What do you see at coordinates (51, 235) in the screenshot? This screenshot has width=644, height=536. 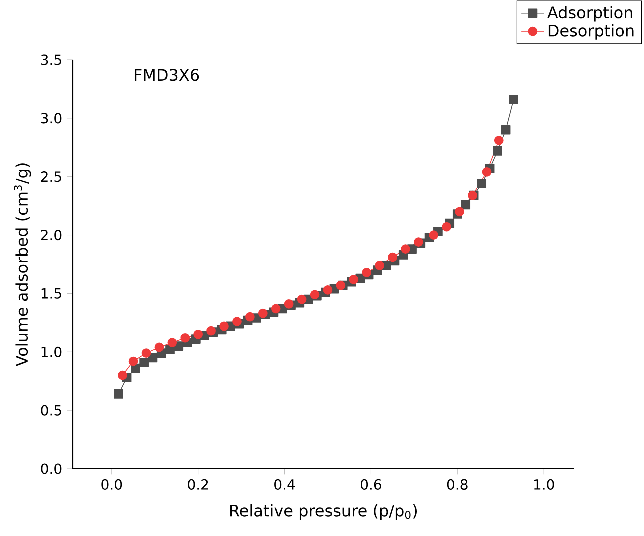 I see `y-tick-label: 2.0` at bounding box center [51, 235].